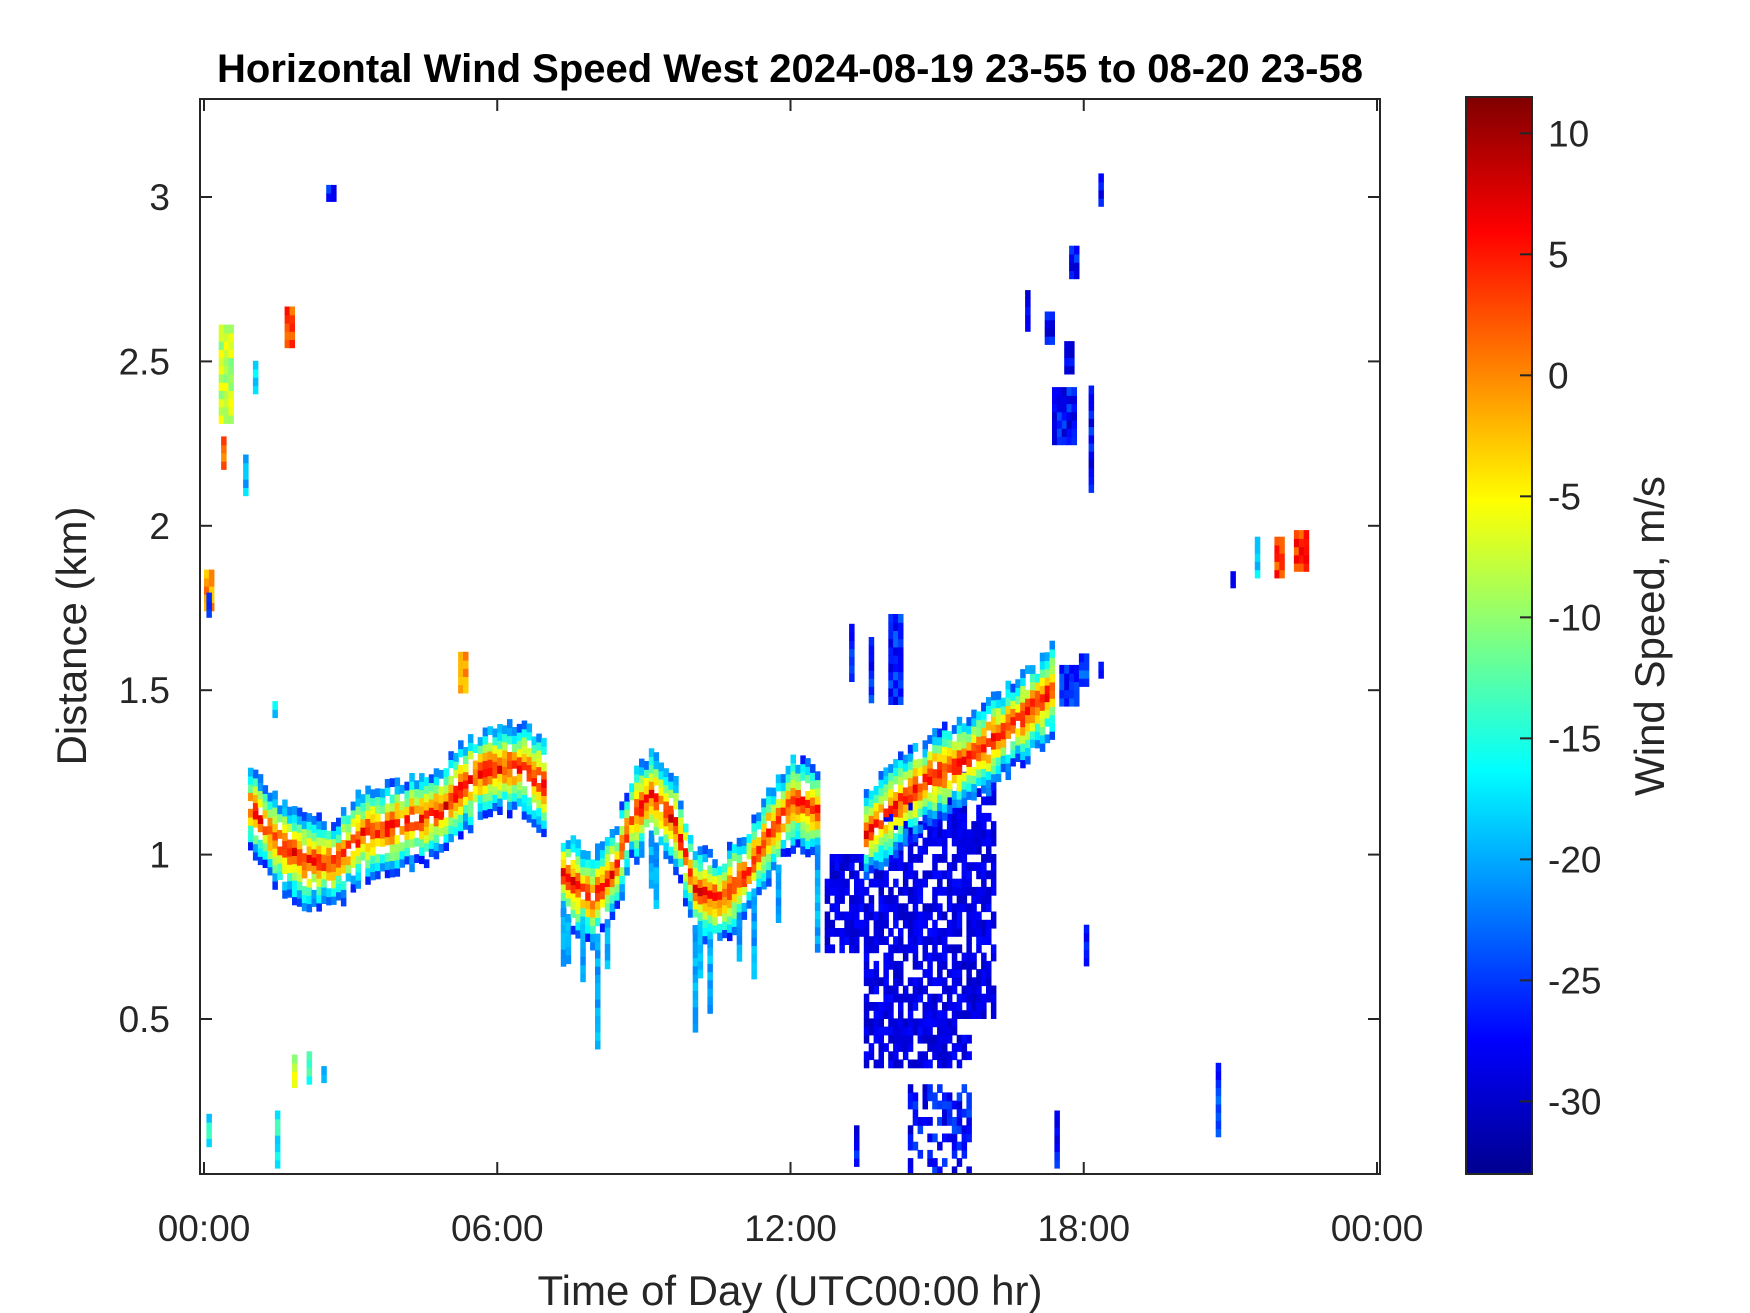 This screenshot has height=1313, width=1750. Describe the element at coordinates (1568, 133) in the screenshot. I see `colorbar-tick-label: 10` at that location.